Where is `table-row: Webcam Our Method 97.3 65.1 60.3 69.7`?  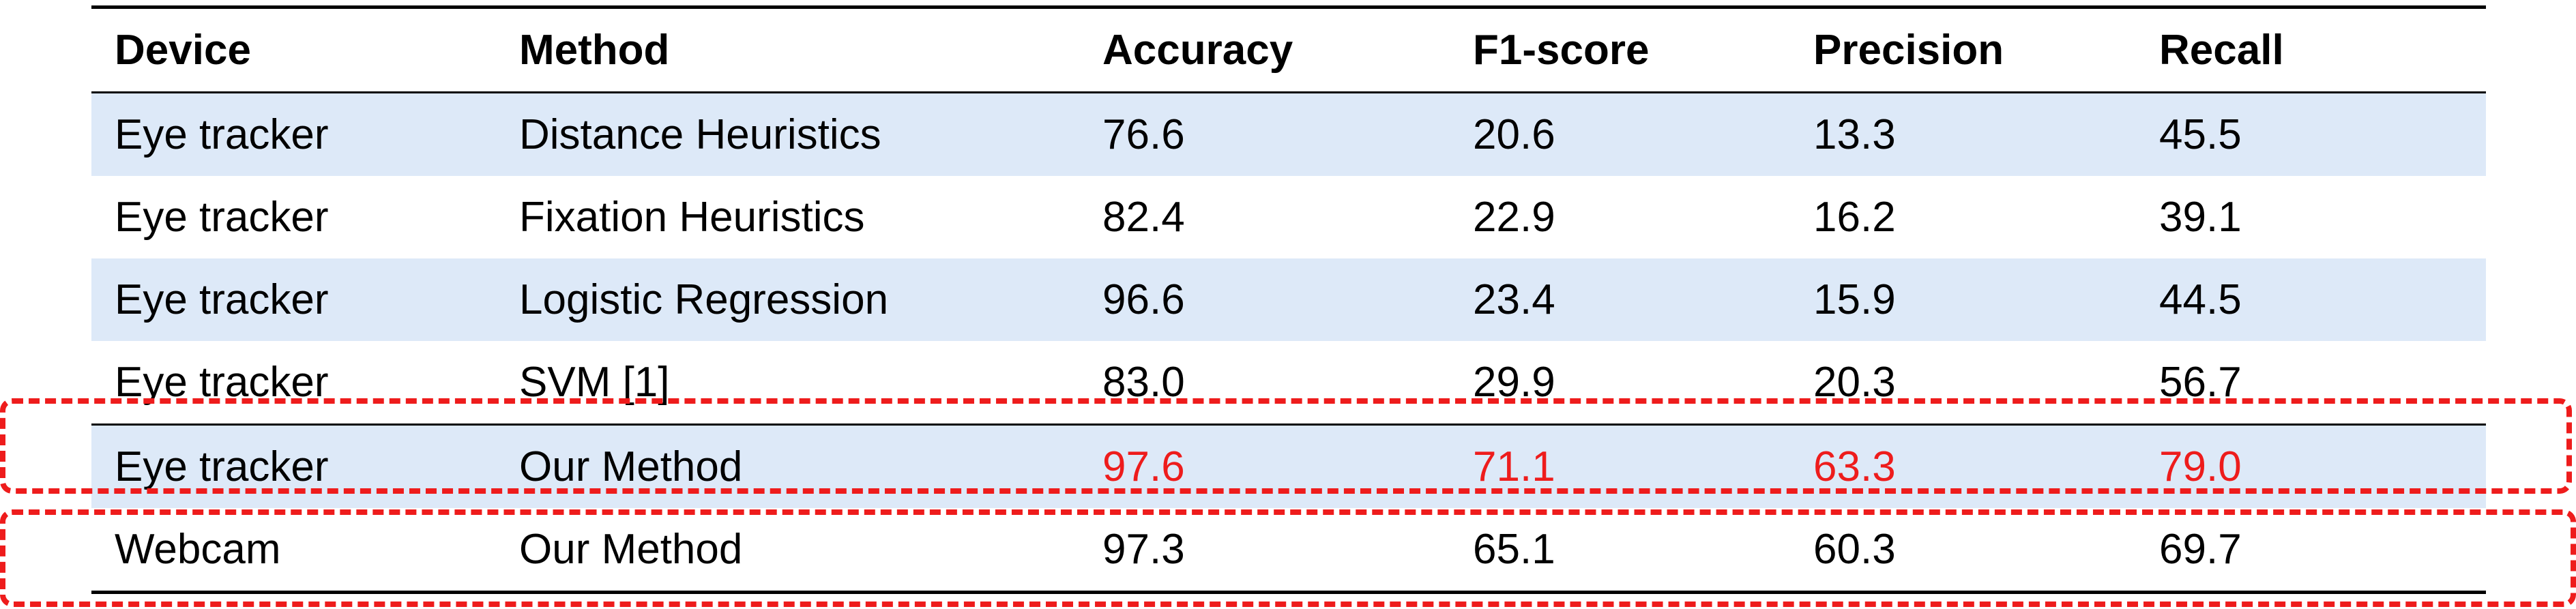
table-row: Webcam Our Method 97.3 65.1 60.3 69.7 is located at coordinates (1288, 551).